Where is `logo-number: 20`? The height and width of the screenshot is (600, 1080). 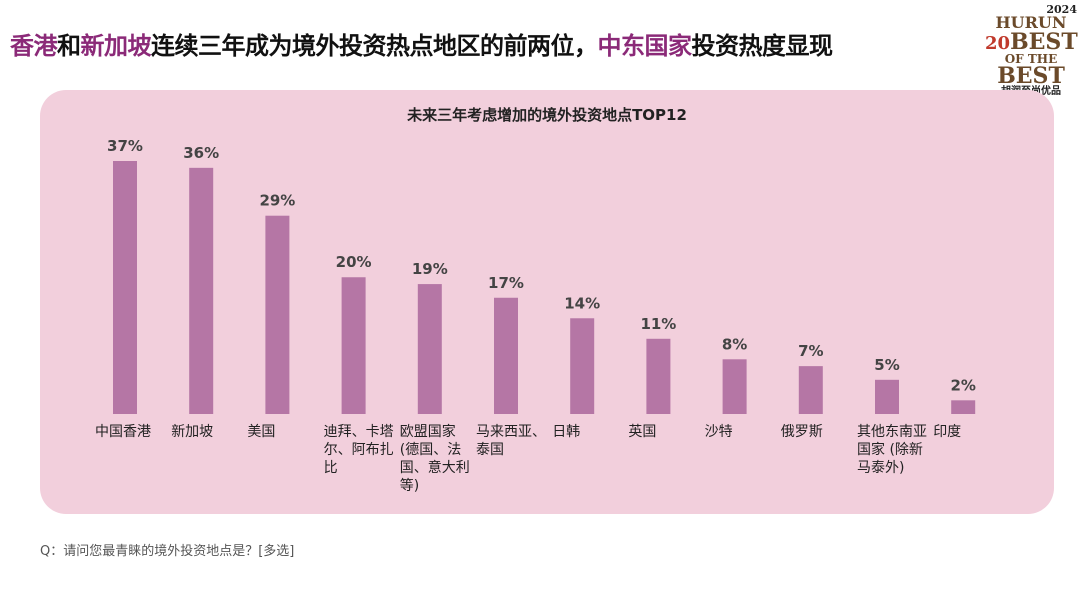
logo-number: 20 is located at coordinates (998, 43).